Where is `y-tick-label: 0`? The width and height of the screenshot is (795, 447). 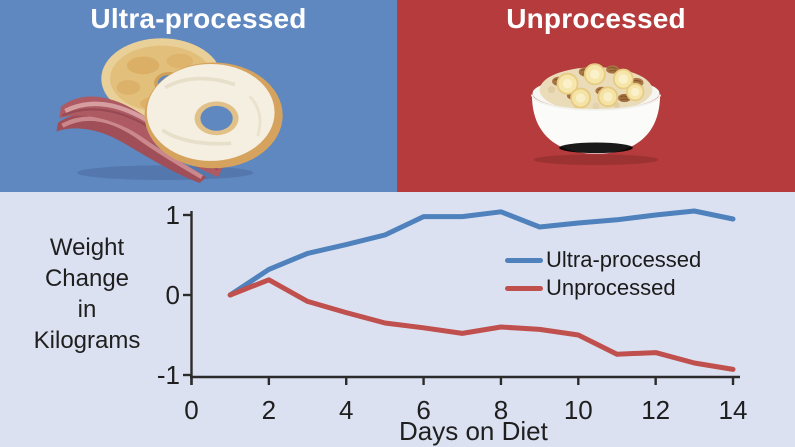
y-tick-label: 0 is located at coordinates (173, 295).